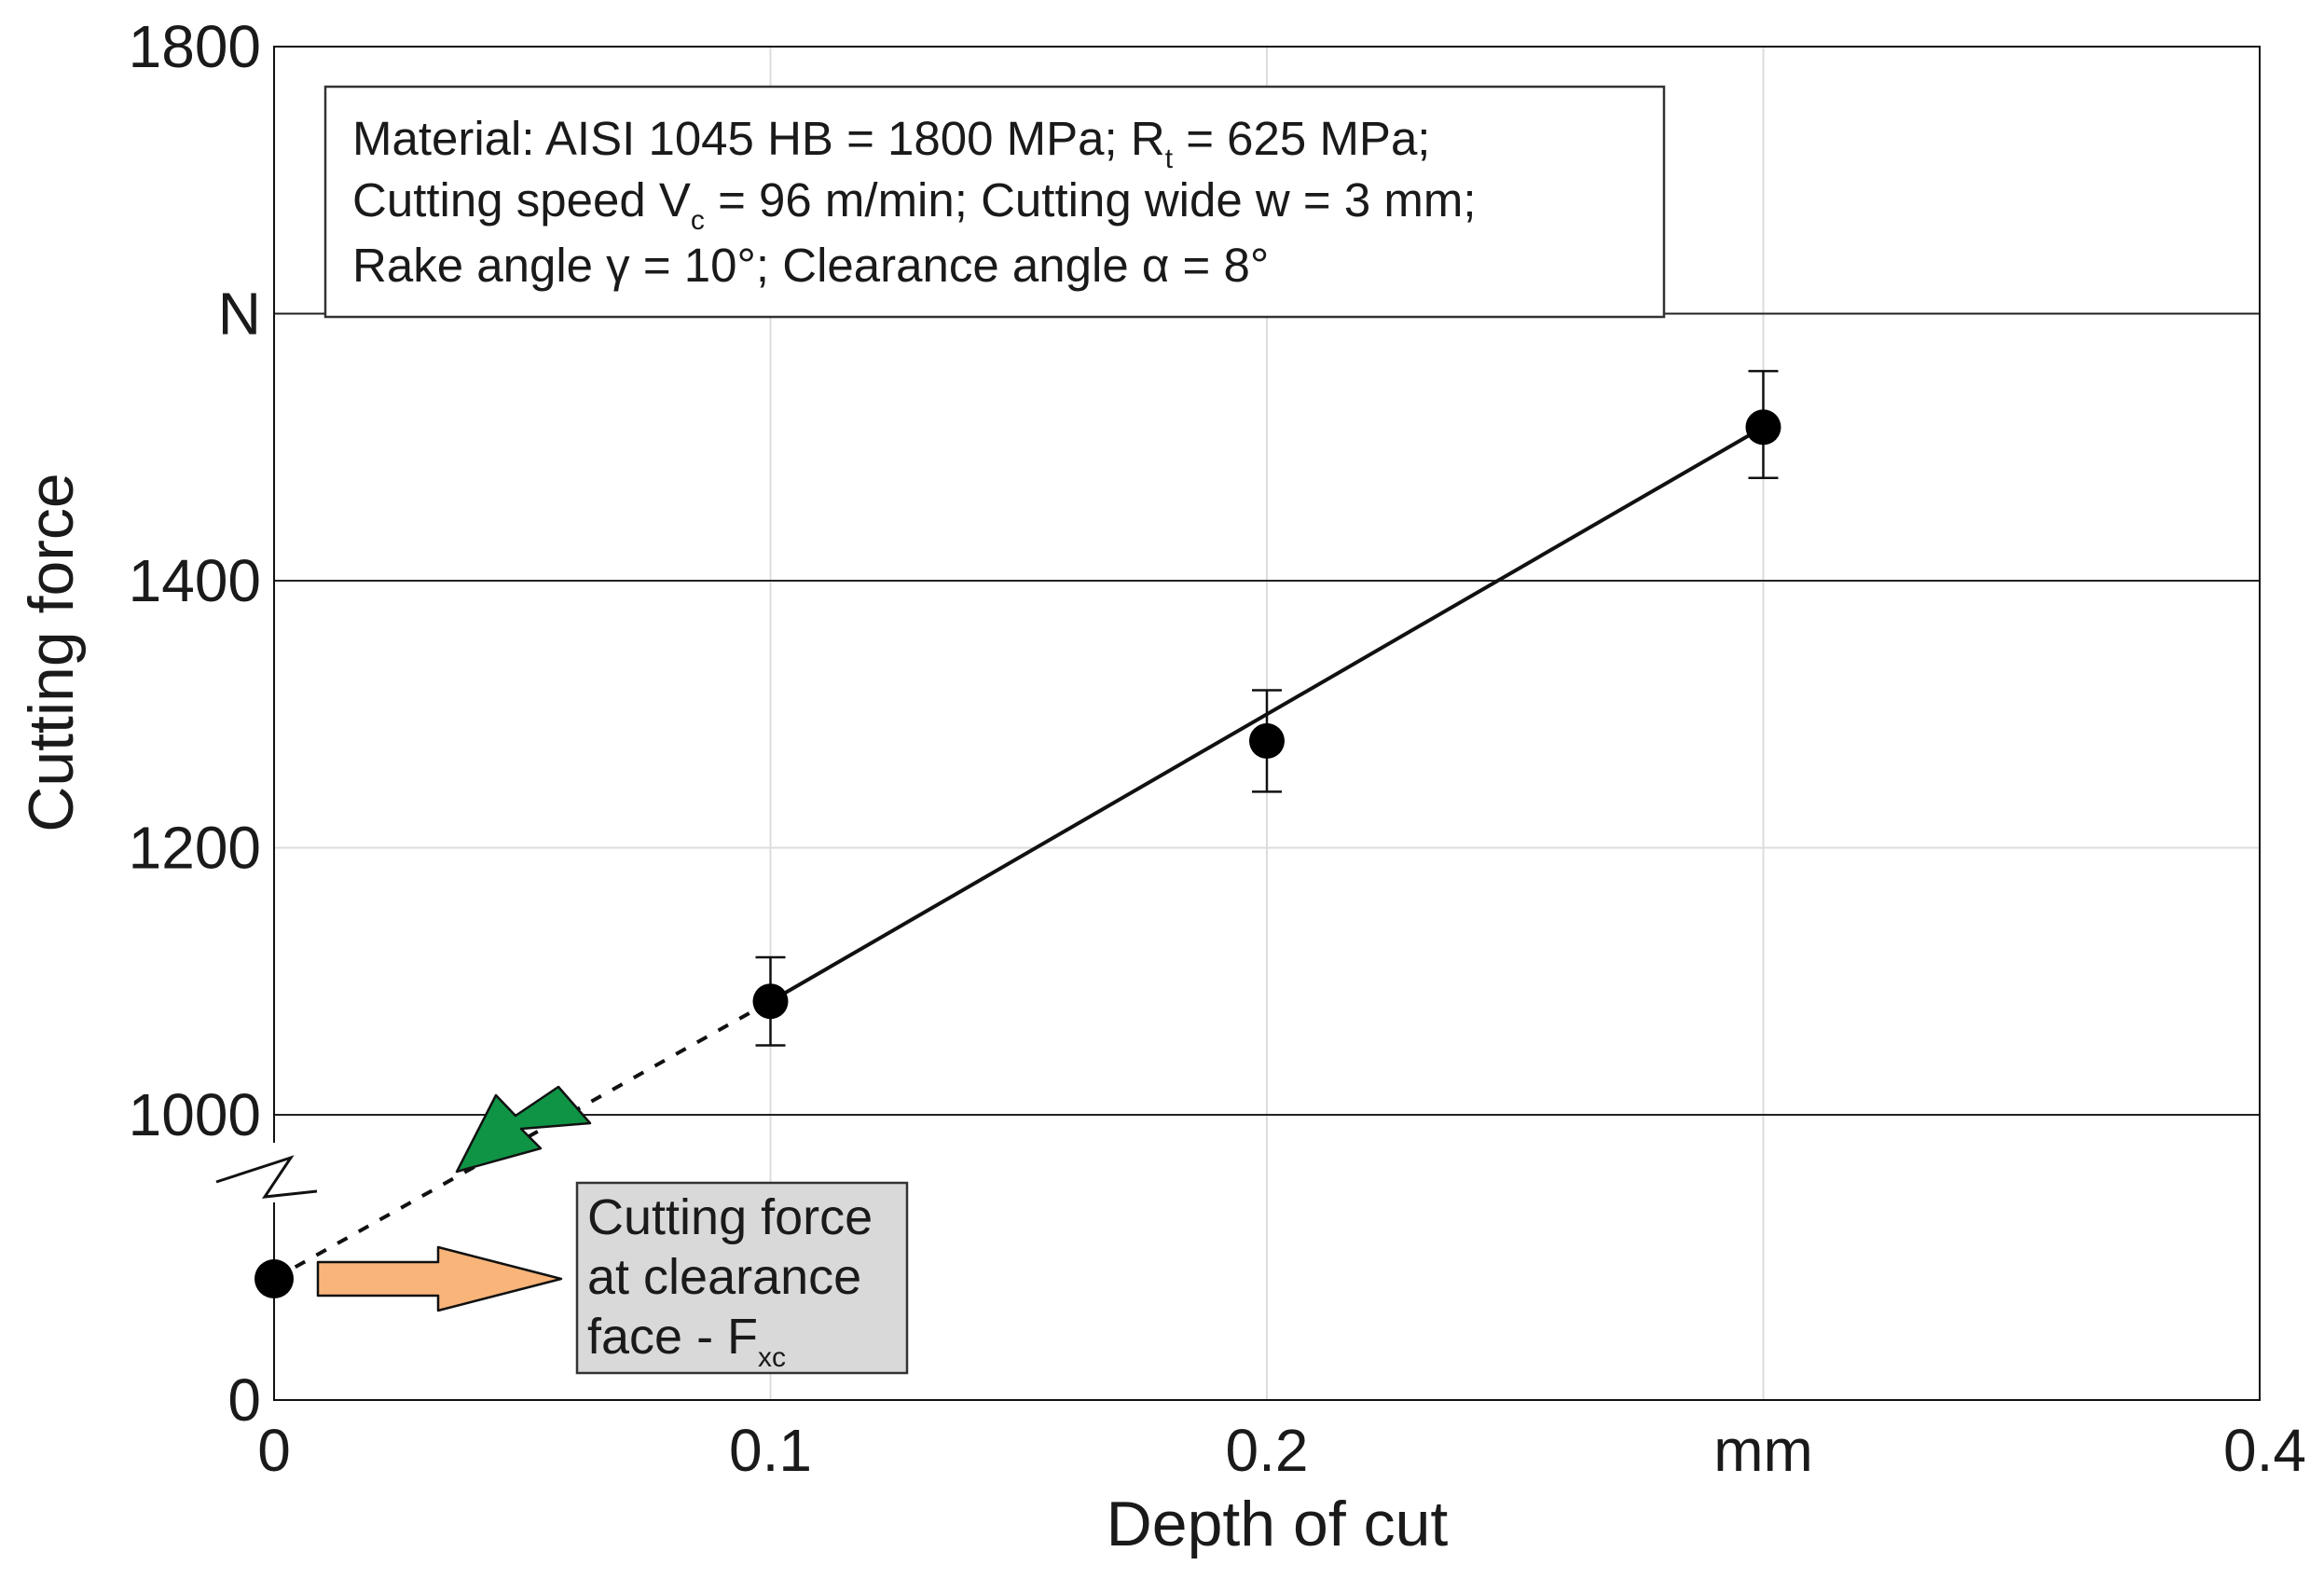 This screenshot has width=2324, height=1579. I want to click on x-tick-label: 0.4, so click(2264, 1450).